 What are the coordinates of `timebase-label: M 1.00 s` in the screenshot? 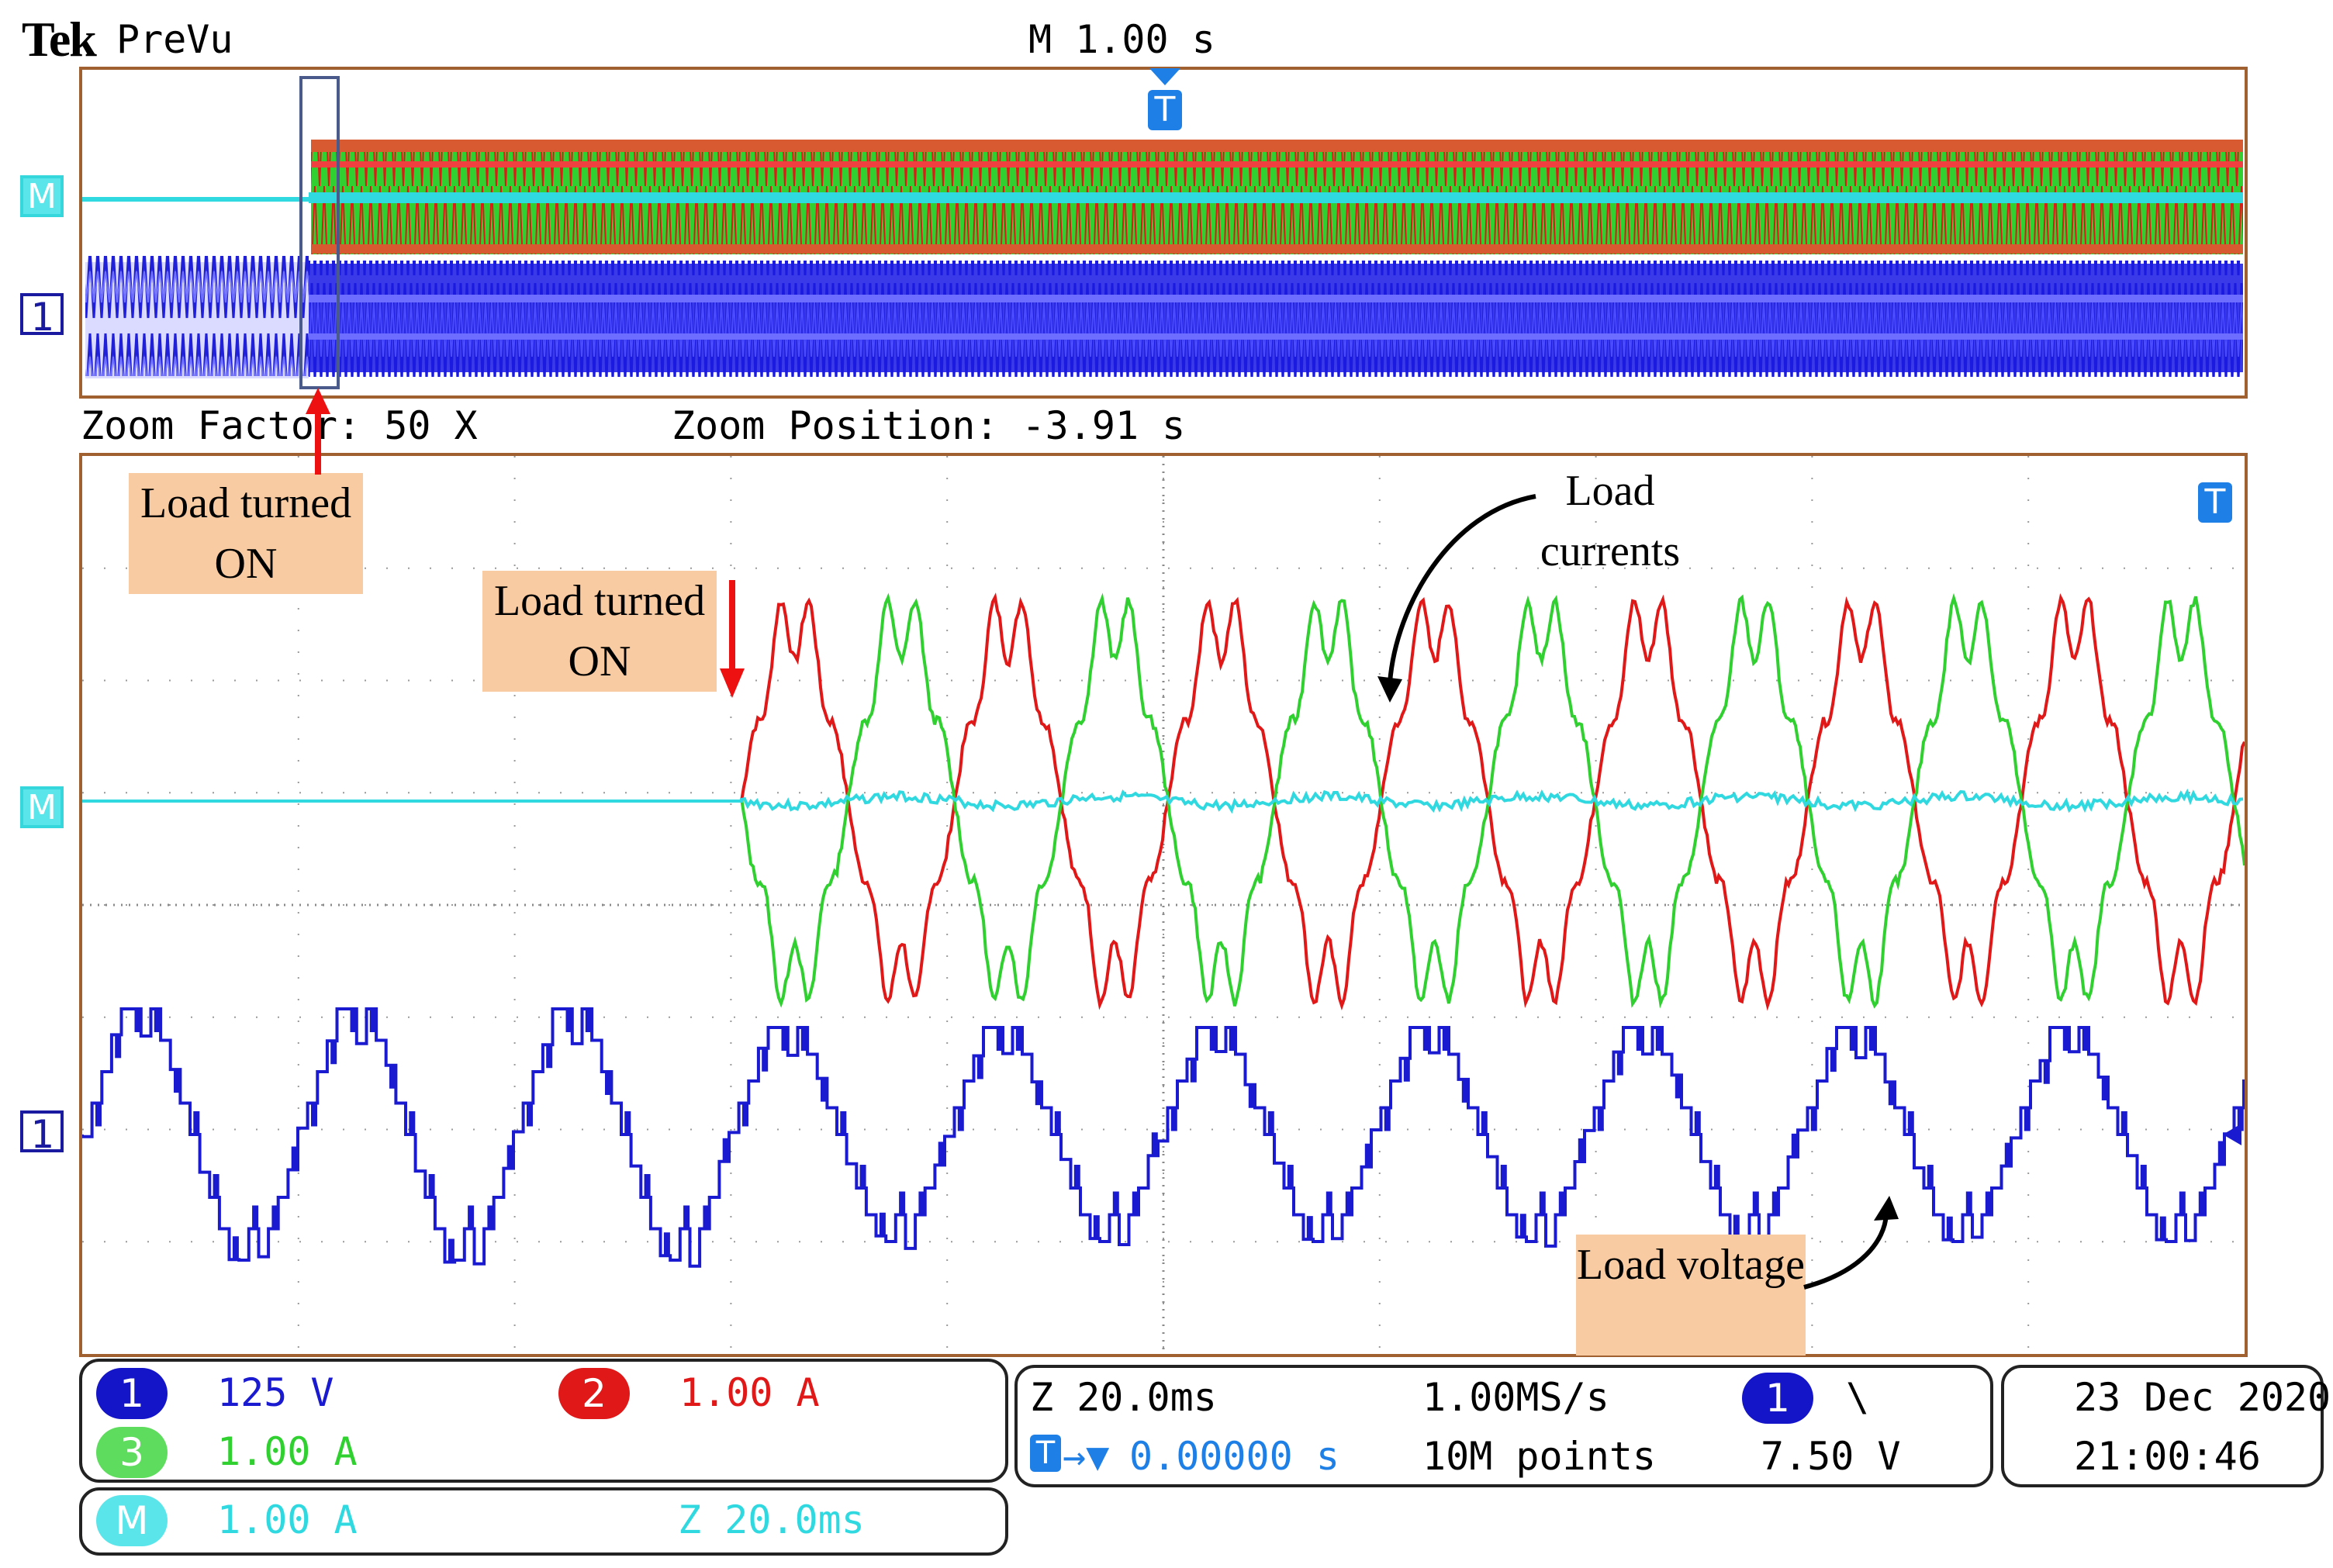 It's located at (1121, 39).